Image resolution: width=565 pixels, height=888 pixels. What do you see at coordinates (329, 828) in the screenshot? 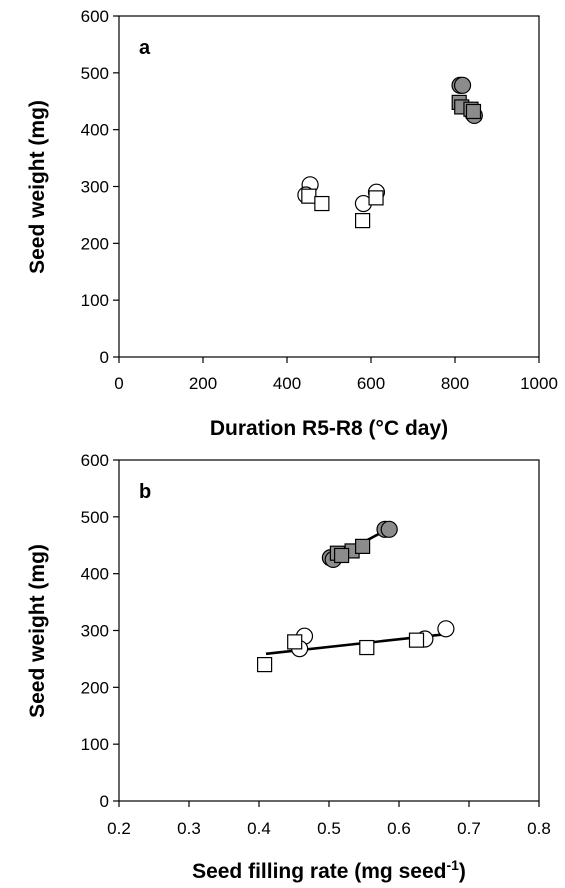
I see `chart-b-x-tick-label: 0.5` at bounding box center [329, 828].